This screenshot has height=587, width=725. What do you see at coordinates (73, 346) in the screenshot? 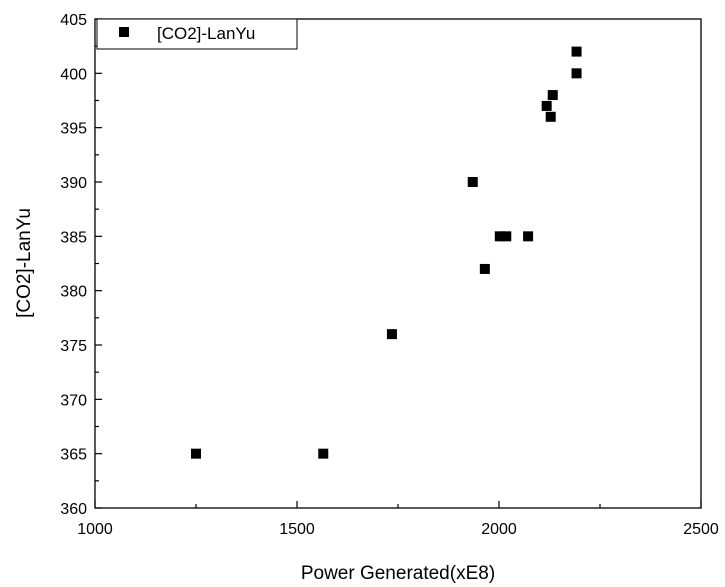
I see `y-tick-label: 375` at bounding box center [73, 346].